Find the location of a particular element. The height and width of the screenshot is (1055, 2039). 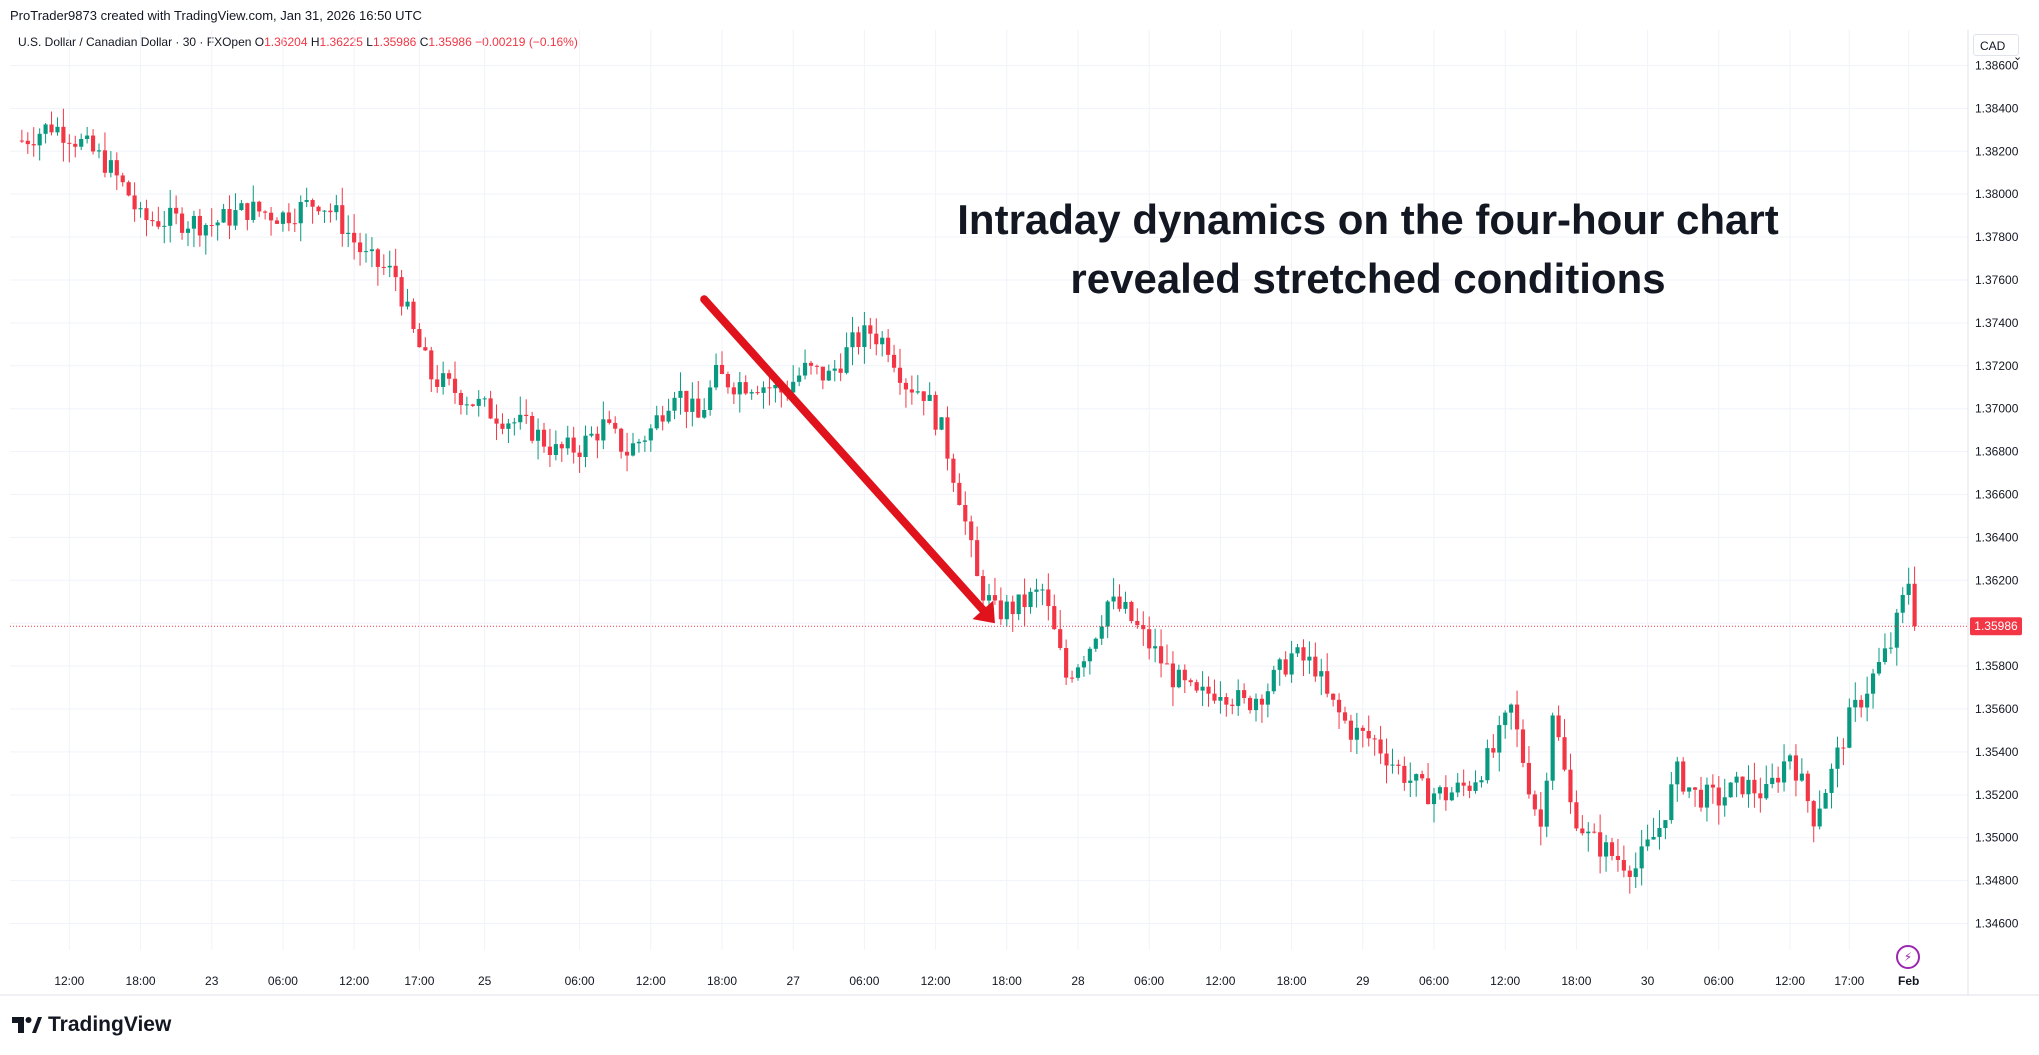

currency-selector: CAD is located at coordinates (1996, 45).